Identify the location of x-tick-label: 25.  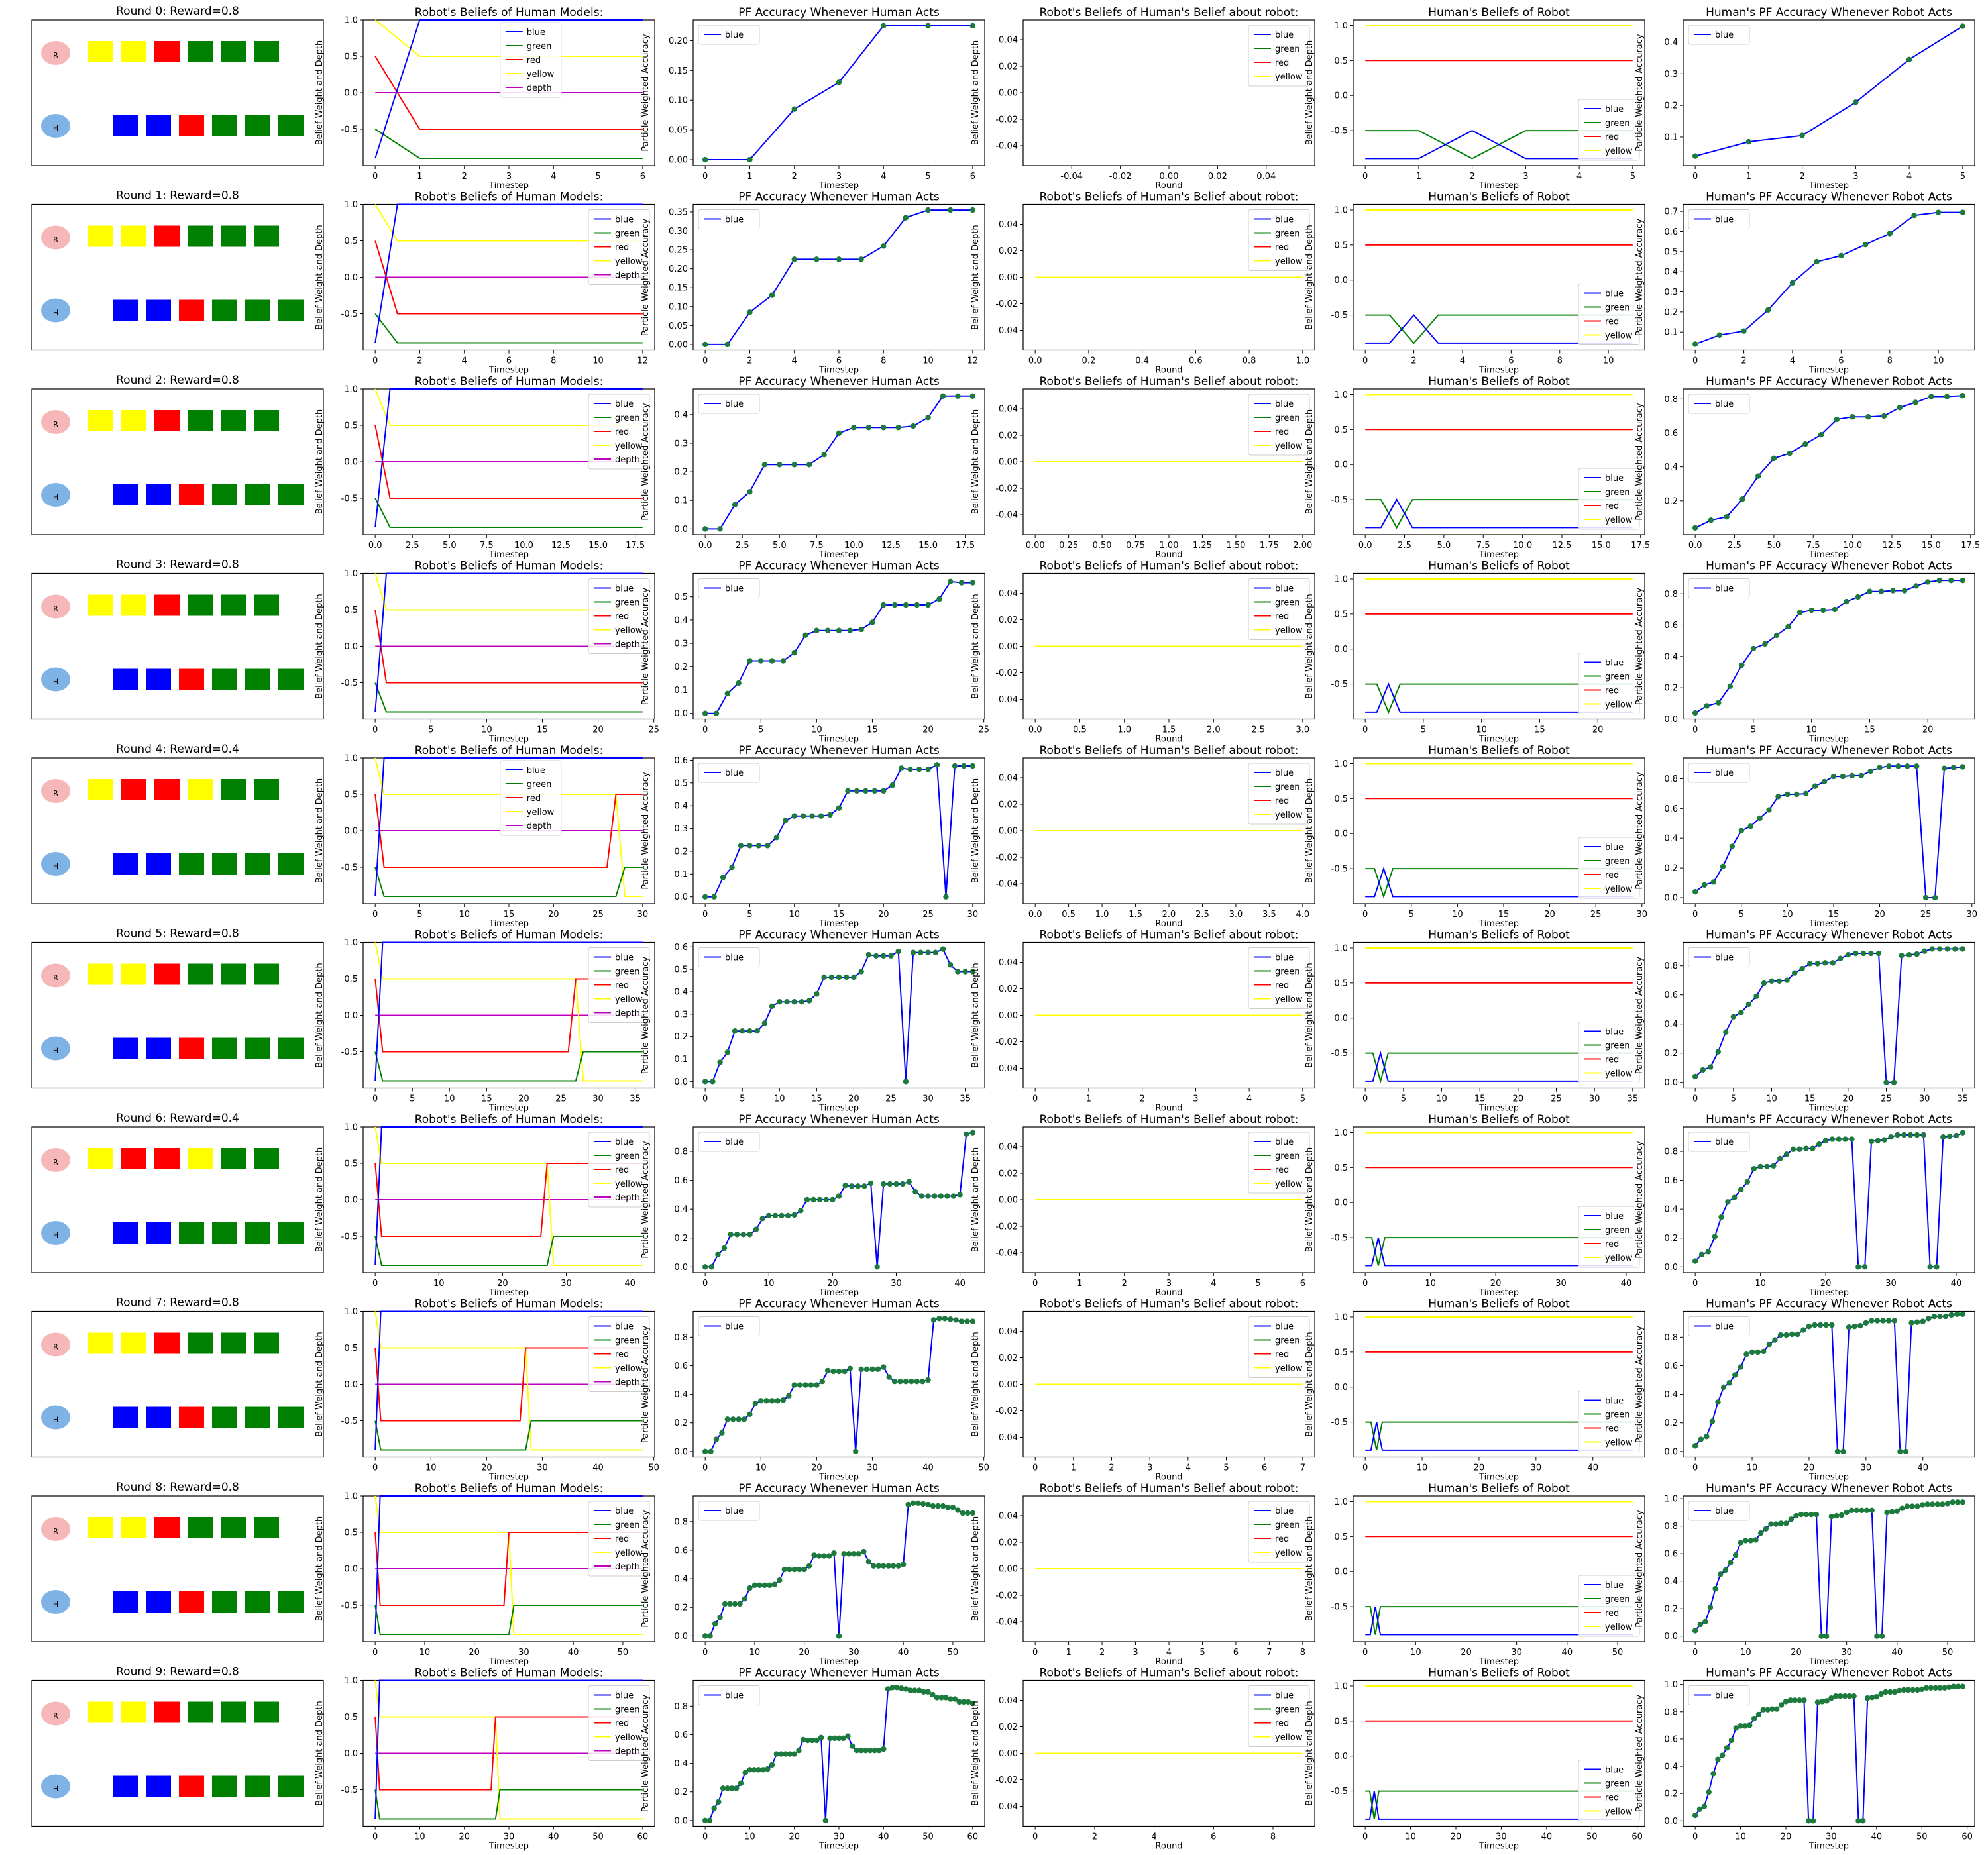
(983, 730).